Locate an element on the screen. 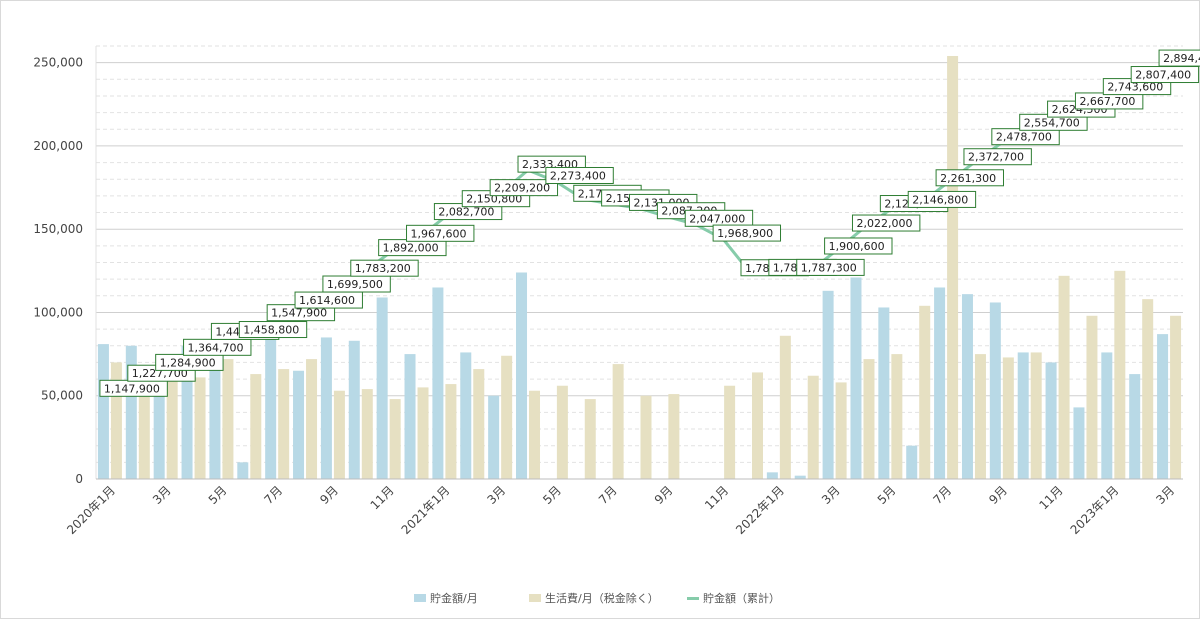 Image resolution: width=1200 pixels, height=620 pixels. cumulative-data-label: 1,967,600 is located at coordinates (440, 233).